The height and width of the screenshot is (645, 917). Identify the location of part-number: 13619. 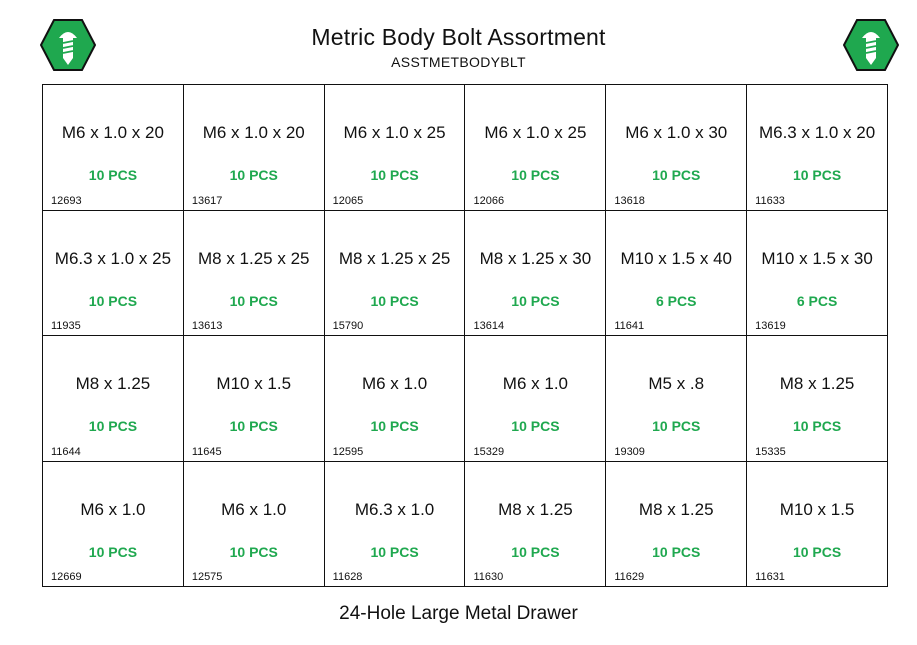
(770, 326).